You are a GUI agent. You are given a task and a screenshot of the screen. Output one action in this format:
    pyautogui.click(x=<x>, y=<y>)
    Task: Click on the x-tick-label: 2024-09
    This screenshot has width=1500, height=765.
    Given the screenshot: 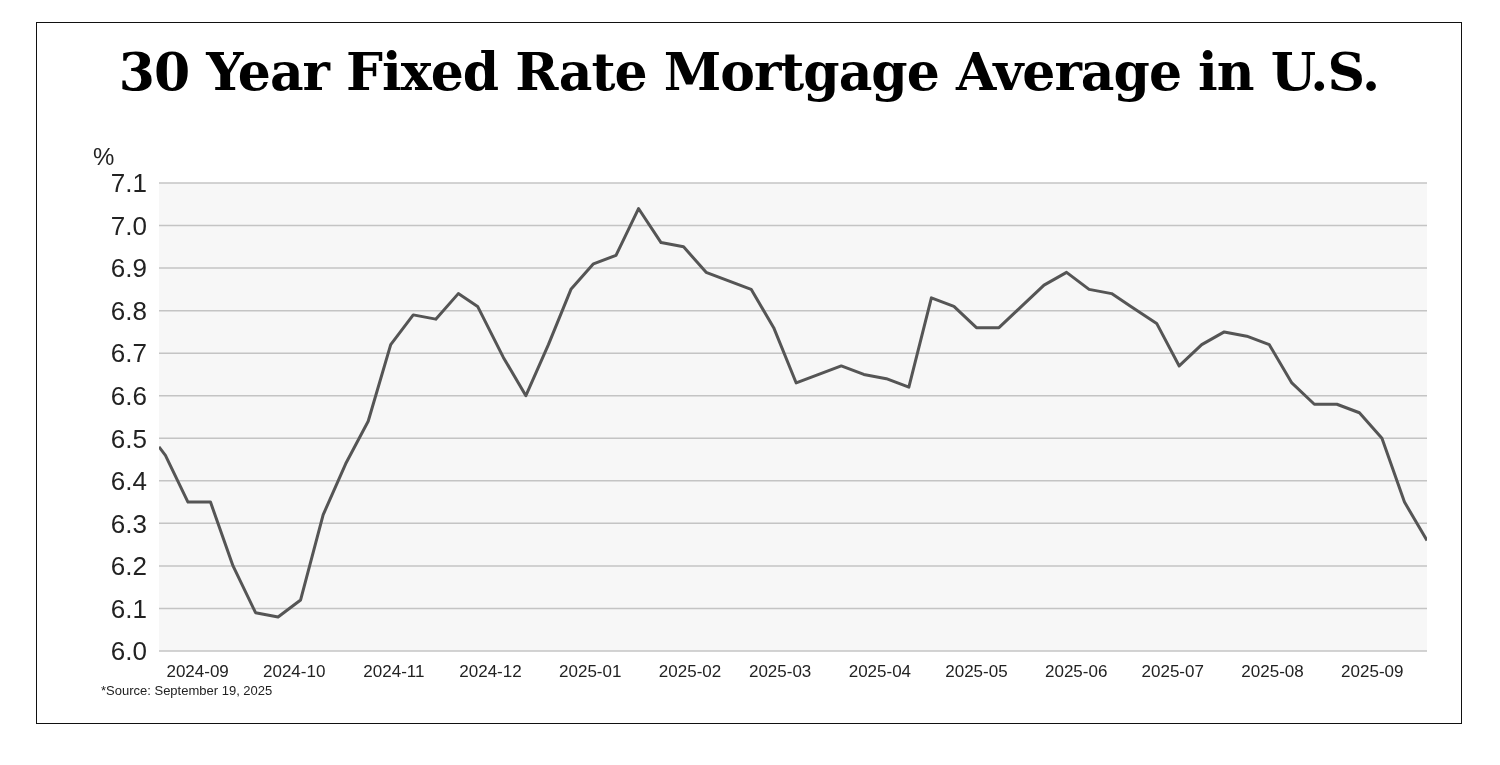 What is the action you would take?
    pyautogui.click(x=197, y=672)
    